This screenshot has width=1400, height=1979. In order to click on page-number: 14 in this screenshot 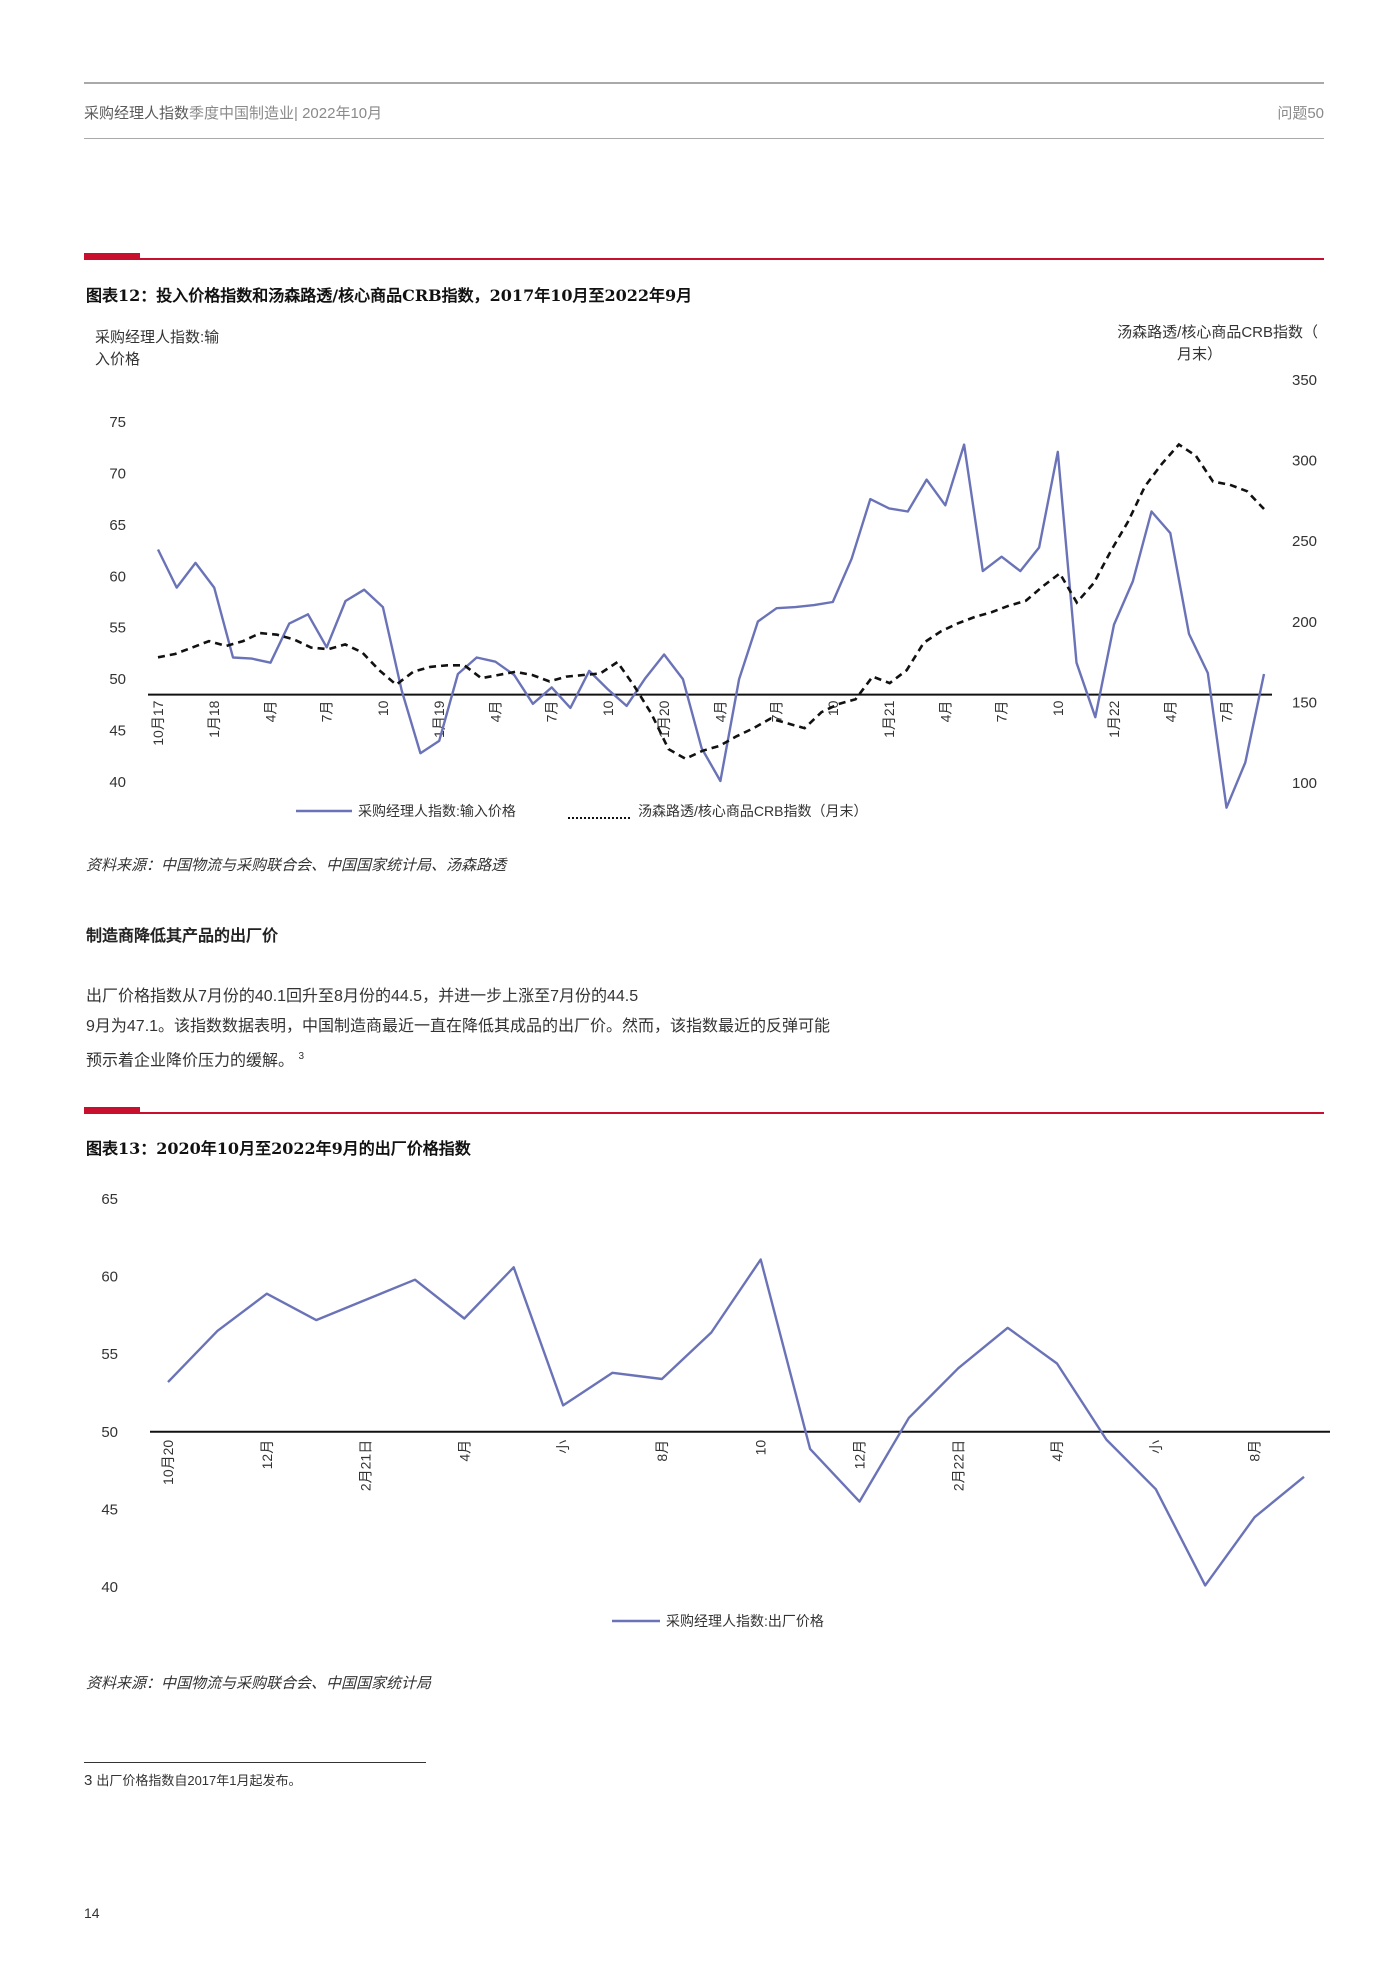, I will do `click(92, 1913)`.